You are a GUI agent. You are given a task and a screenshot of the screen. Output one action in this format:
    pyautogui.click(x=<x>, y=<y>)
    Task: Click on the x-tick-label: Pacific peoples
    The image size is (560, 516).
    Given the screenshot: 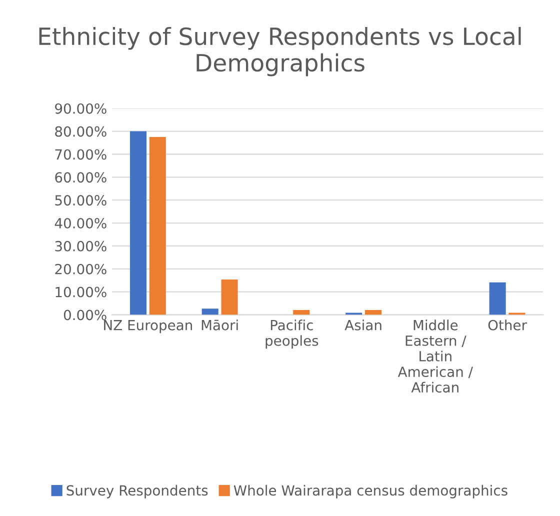 What is the action you would take?
    pyautogui.click(x=292, y=334)
    